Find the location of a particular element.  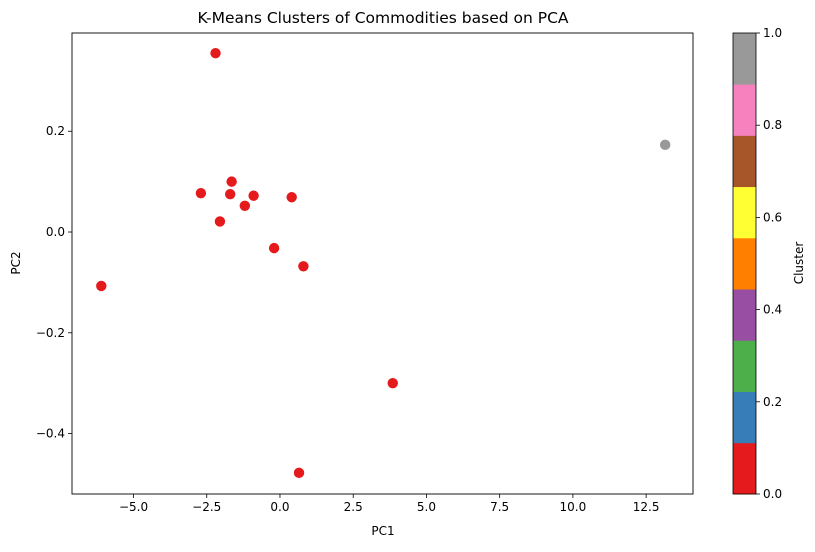

colorbar: 0.0 0.2 0.4 0.6 0.8 1.0 Cluster is located at coordinates (769, 263).